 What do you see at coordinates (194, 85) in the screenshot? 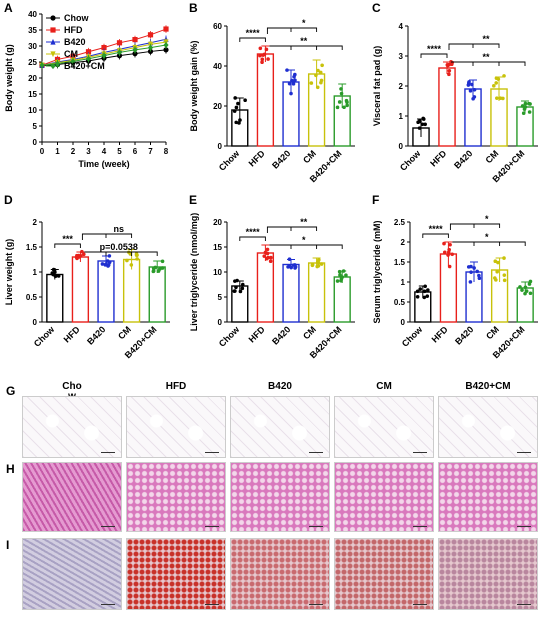
I see `y-axis-label: Body weight gain (%)` at bounding box center [194, 85].